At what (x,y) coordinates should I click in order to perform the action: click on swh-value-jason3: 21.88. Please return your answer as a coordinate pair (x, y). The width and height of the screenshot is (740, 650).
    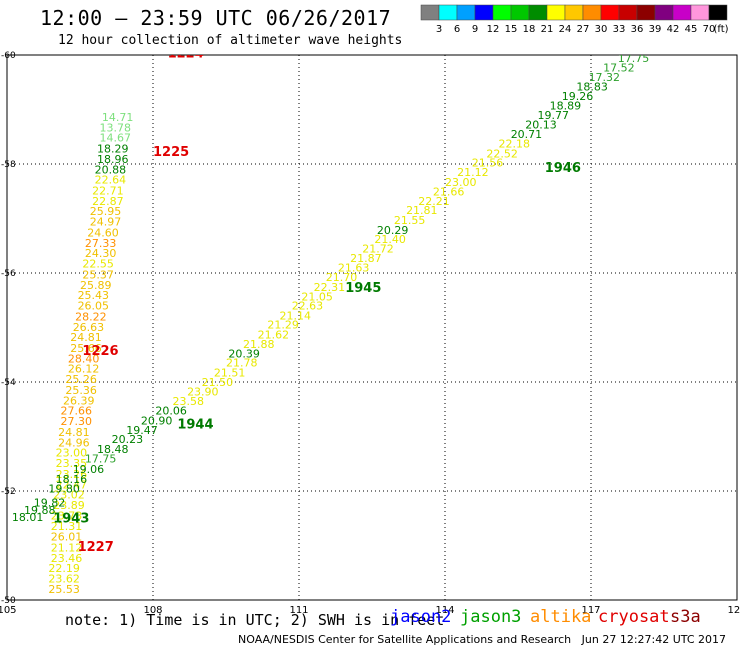
    Looking at the image, I should click on (258, 344).